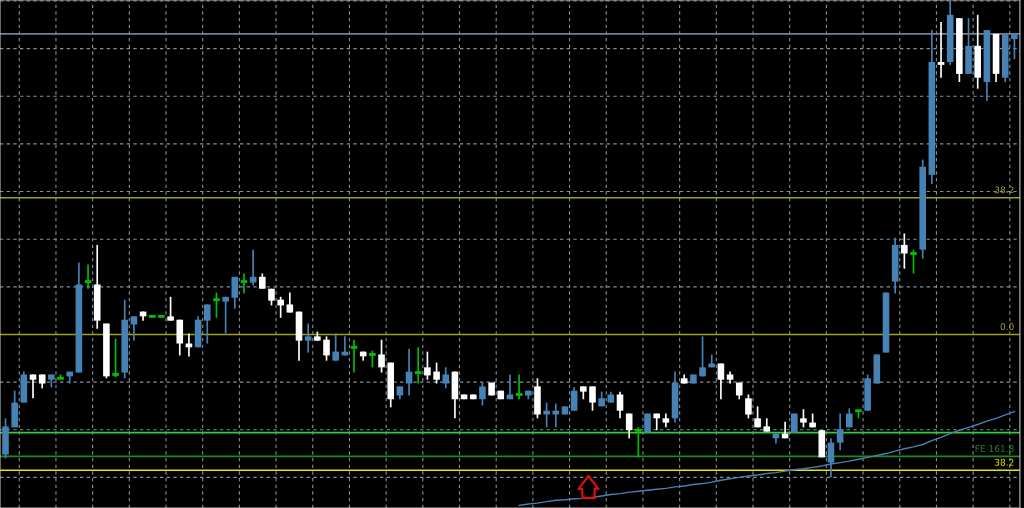 The width and height of the screenshot is (1024, 508). Describe the element at coordinates (994, 448) in the screenshot. I see `annotation: FE 161.8` at that location.